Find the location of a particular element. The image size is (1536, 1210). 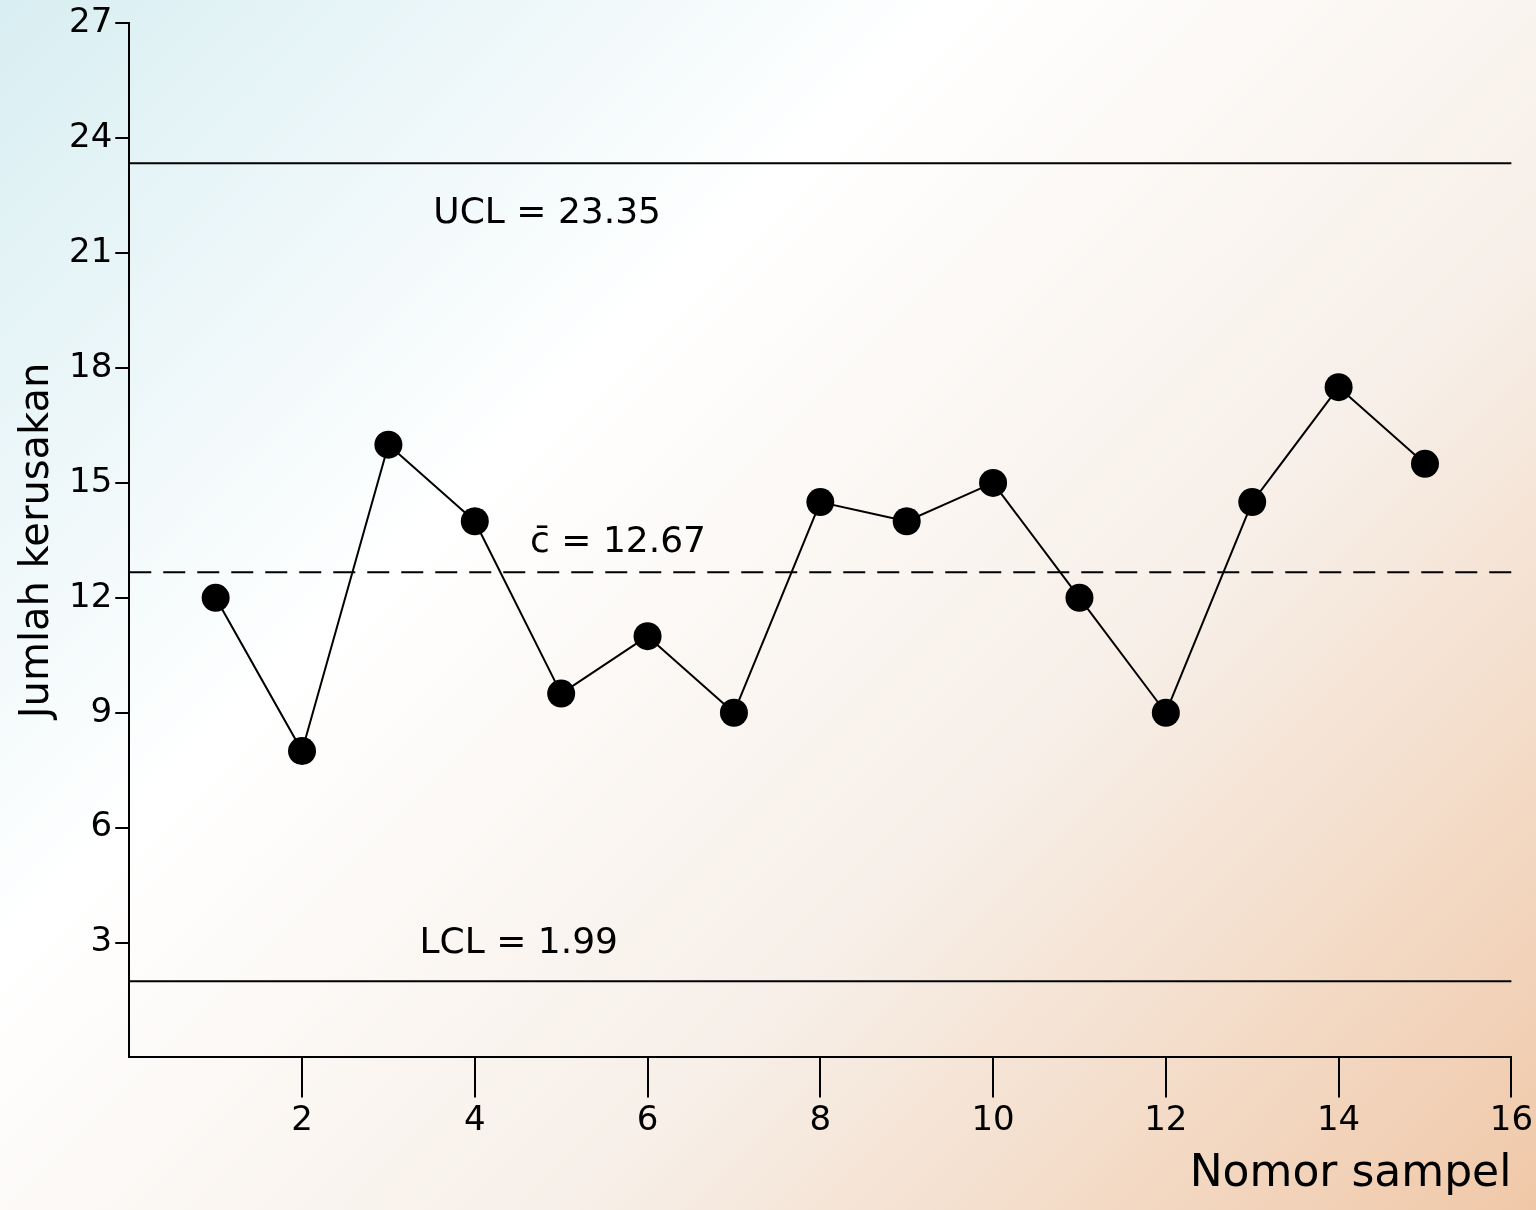

x-tick-label: 8 is located at coordinates (820, 1117).